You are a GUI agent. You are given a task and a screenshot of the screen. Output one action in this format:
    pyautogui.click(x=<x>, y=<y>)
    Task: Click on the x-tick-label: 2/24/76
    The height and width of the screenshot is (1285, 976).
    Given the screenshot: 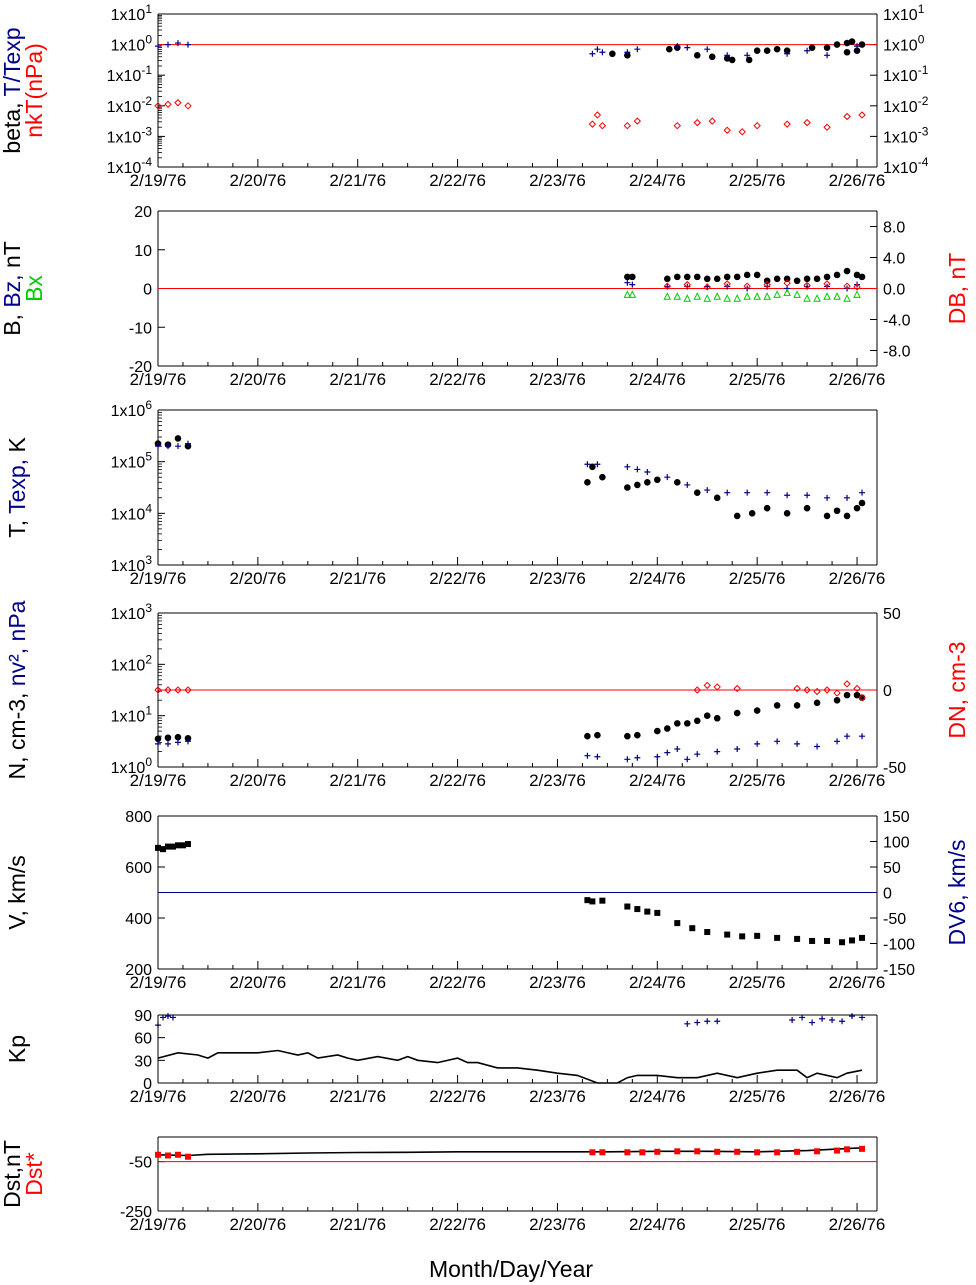 What is the action you would take?
    pyautogui.click(x=657, y=180)
    